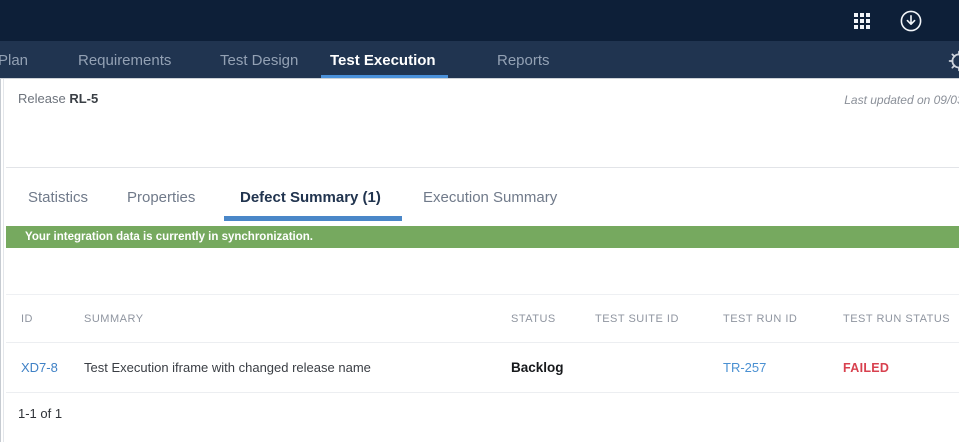  What do you see at coordinates (0, 260) in the screenshot?
I see `left-edge-divider` at bounding box center [0, 260].